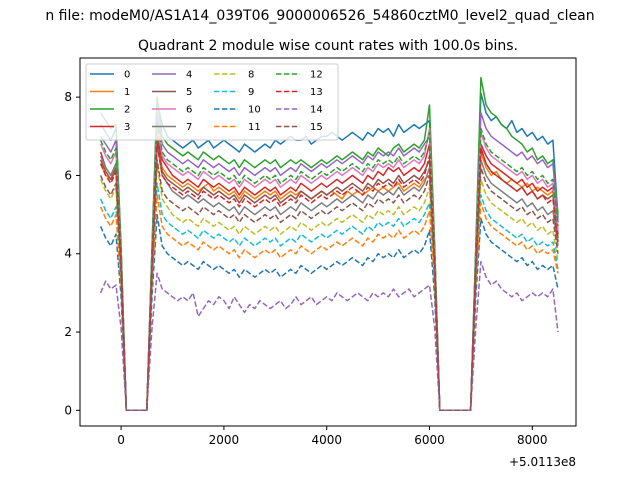 Image resolution: width=640 pixels, height=480 pixels. Describe the element at coordinates (429, 440) in the screenshot. I see `x-tick-label: 6000` at that location.